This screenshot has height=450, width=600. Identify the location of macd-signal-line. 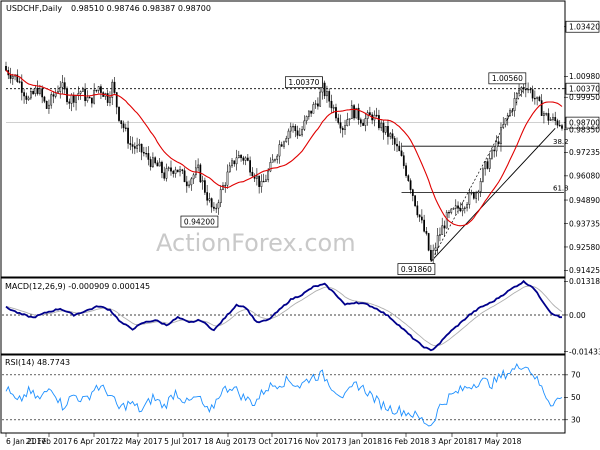
(284, 316).